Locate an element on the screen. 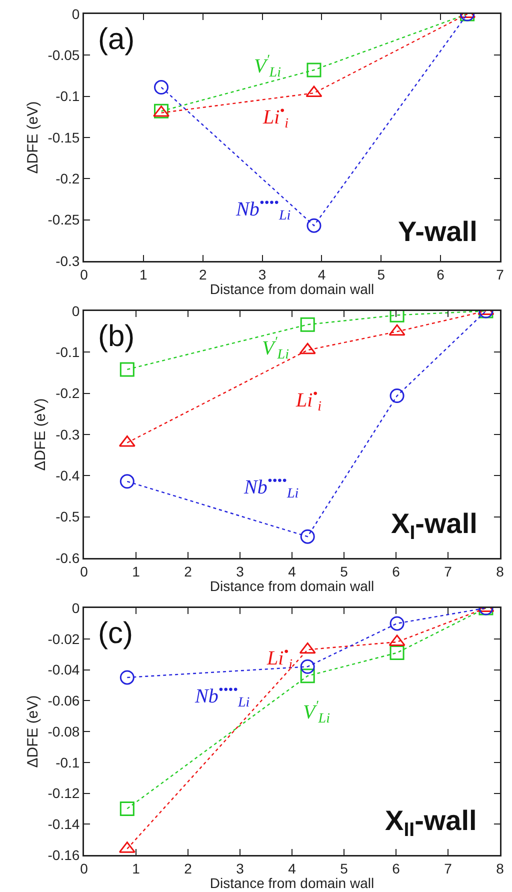 This screenshot has height=892, width=512. y-tick-label: -0.12 is located at coordinates (64, 793).